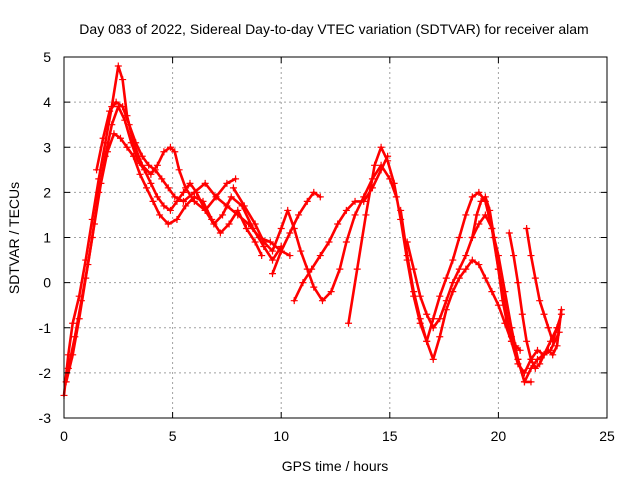 This screenshot has height=480, width=640. Describe the element at coordinates (45, 373) in the screenshot. I see `y-tick-label: -2` at that location.